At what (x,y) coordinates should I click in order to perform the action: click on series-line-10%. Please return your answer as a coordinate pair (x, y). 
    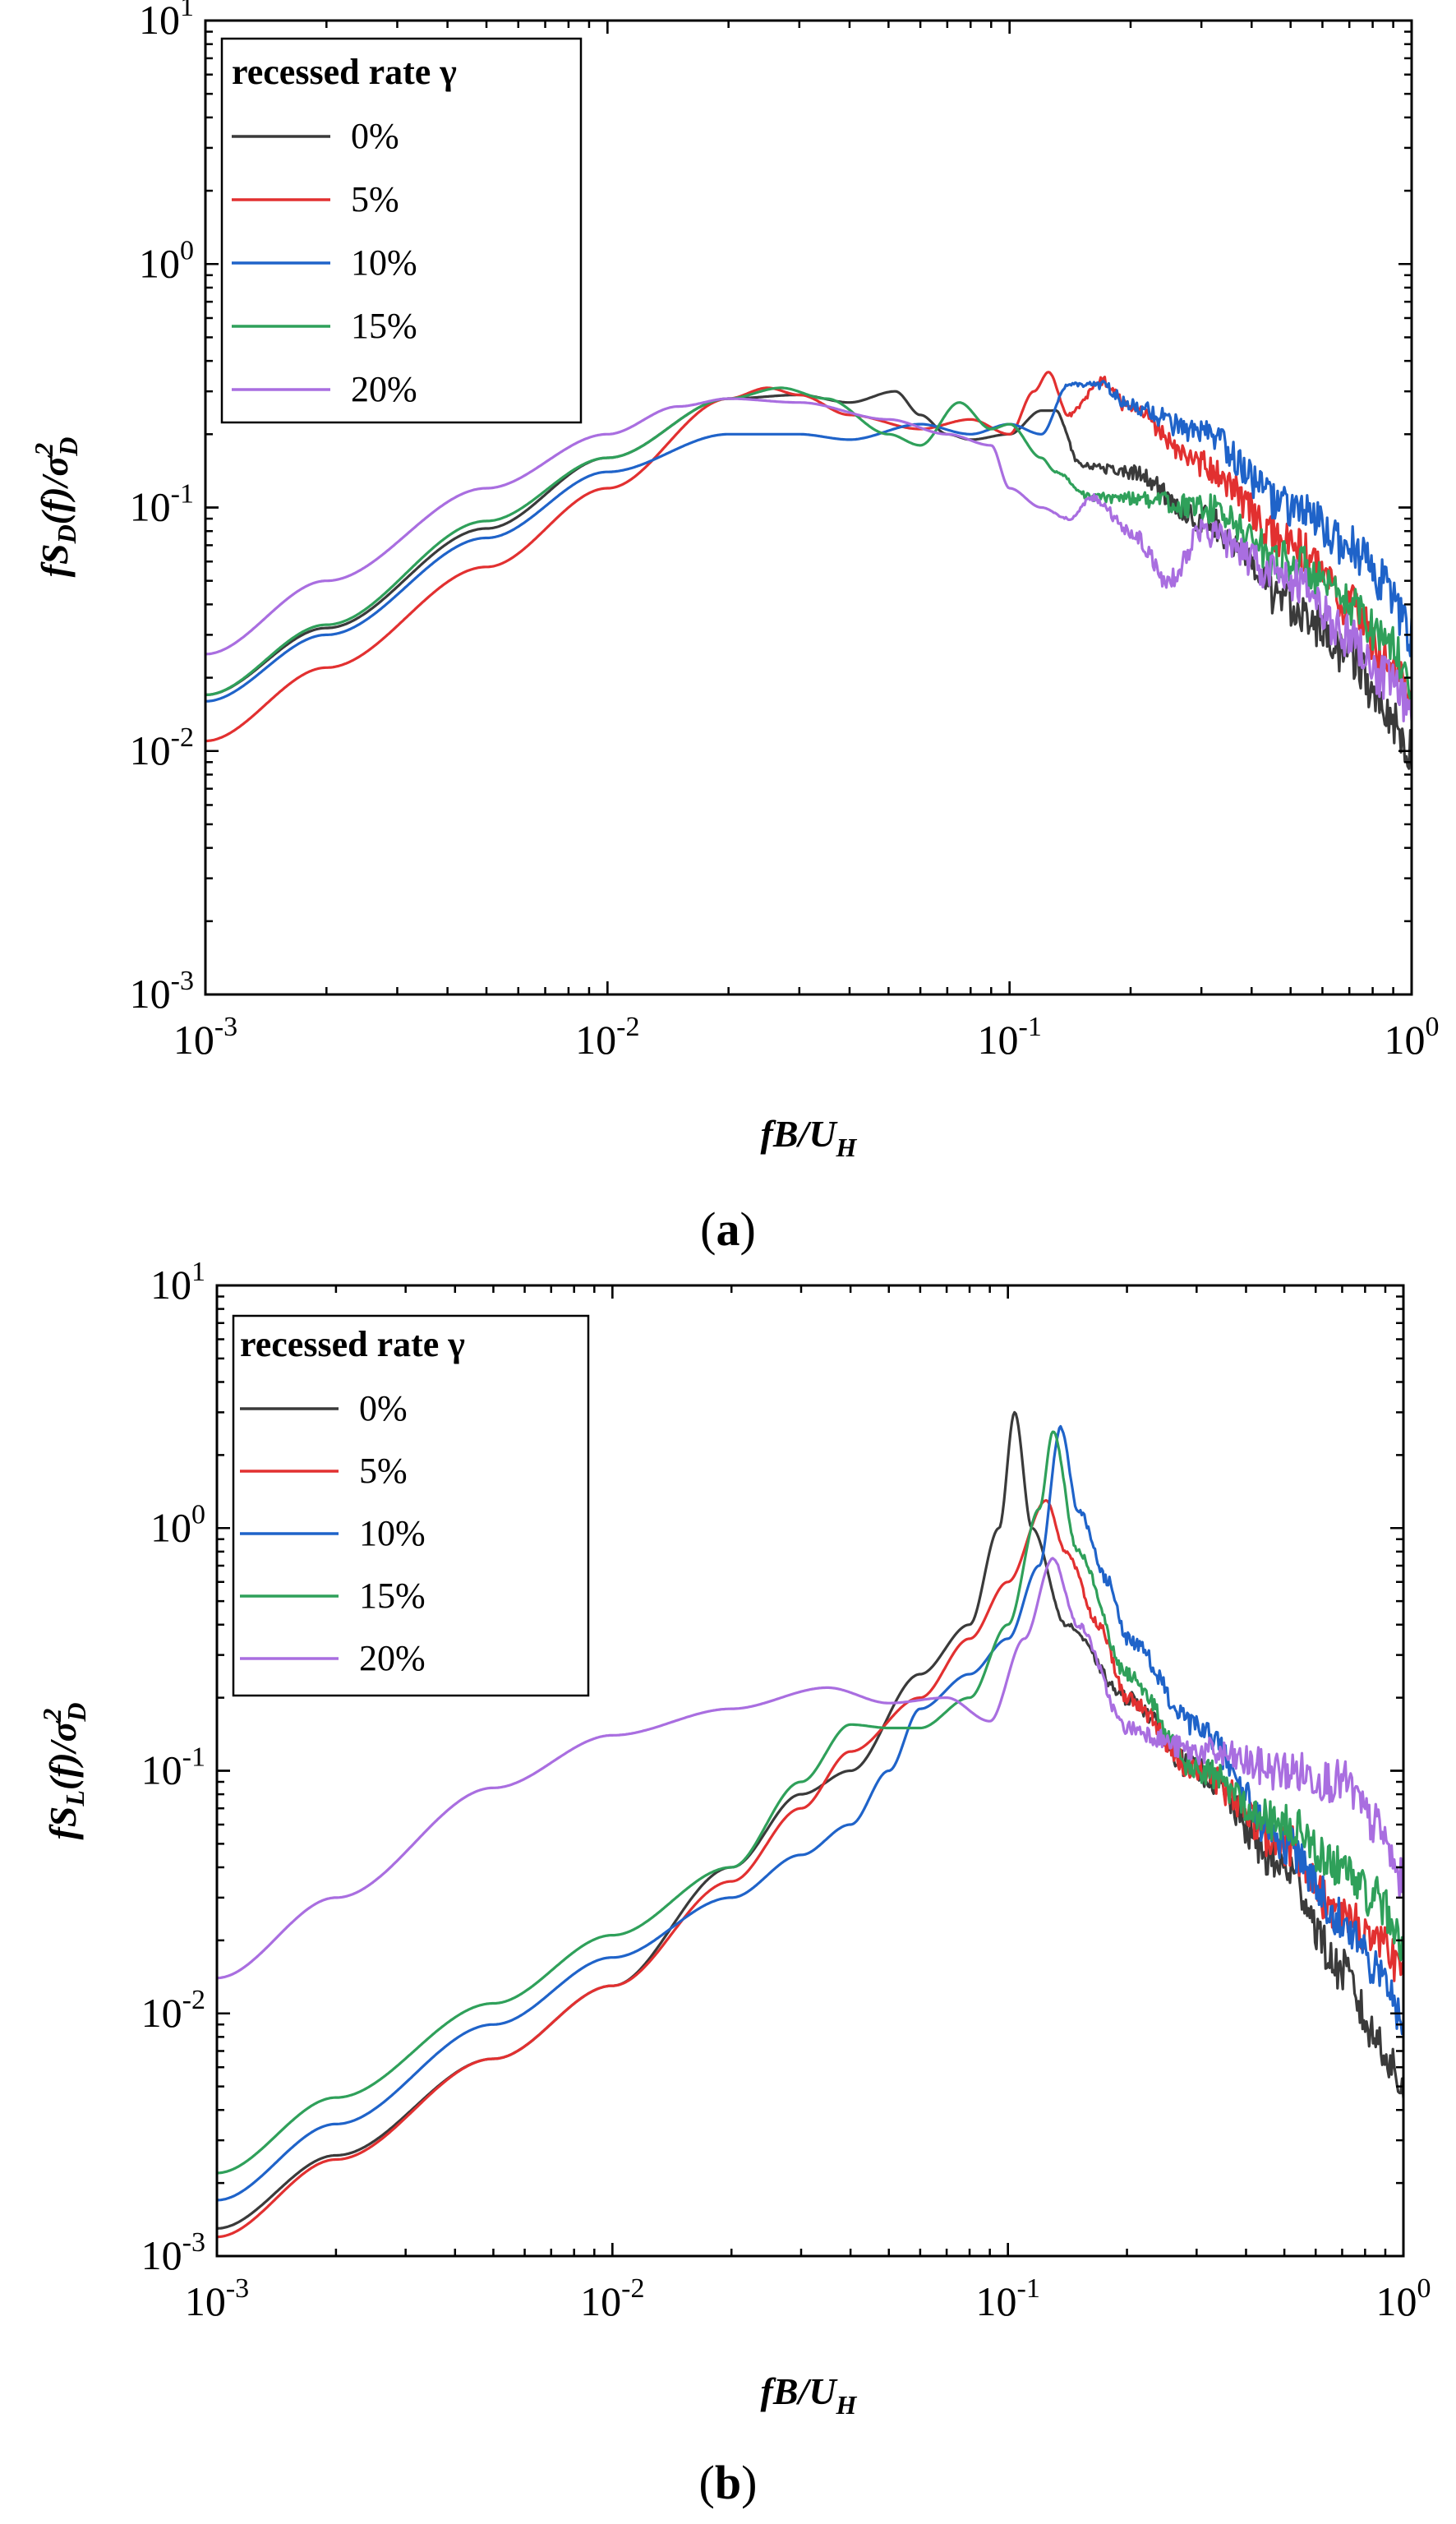
    Looking at the image, I should click on (808, 542).